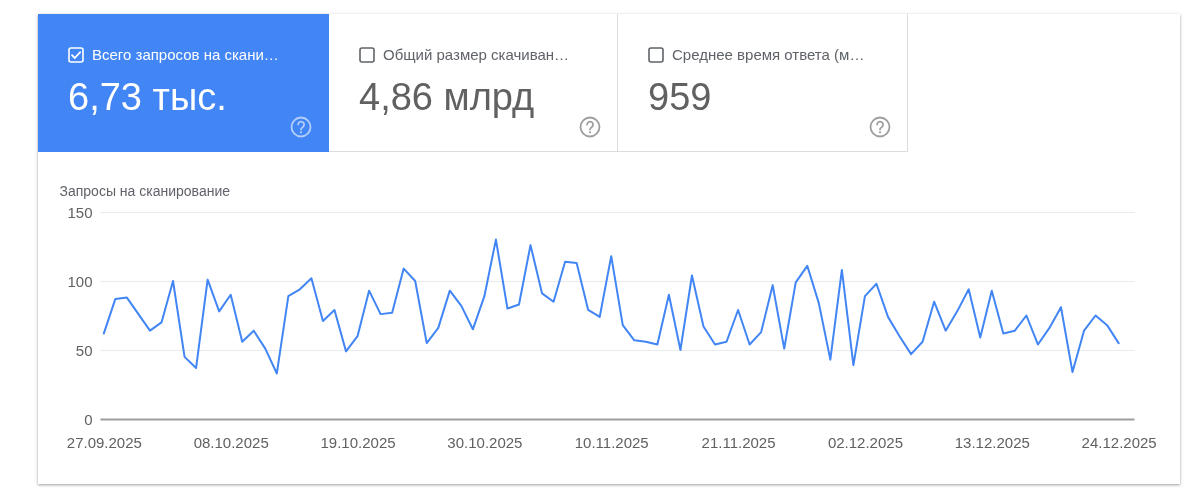  Describe the element at coordinates (680, 97) in the screenshot. I see `text: 959` at that location.